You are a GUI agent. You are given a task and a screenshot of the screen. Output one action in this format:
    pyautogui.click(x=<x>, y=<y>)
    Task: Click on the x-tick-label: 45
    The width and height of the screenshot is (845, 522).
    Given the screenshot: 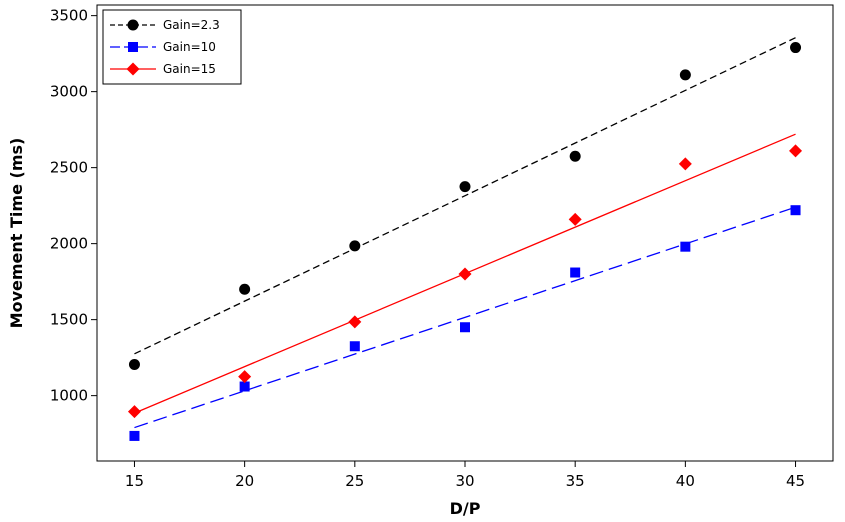 What is the action you would take?
    pyautogui.click(x=795, y=481)
    